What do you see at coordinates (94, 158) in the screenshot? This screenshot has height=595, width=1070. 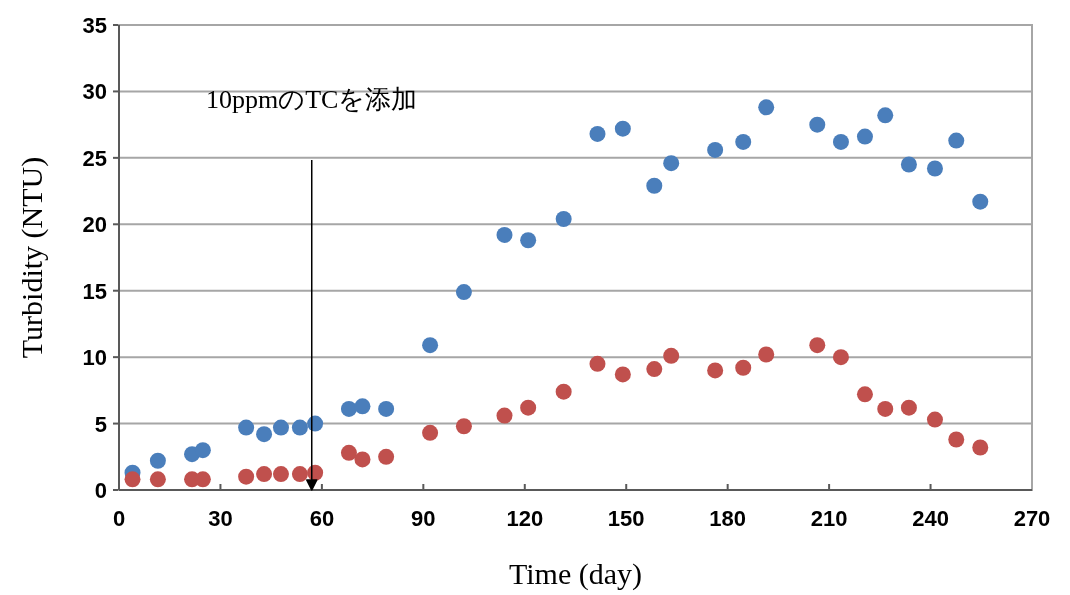 I see `y-tick-label: 25` at bounding box center [94, 158].